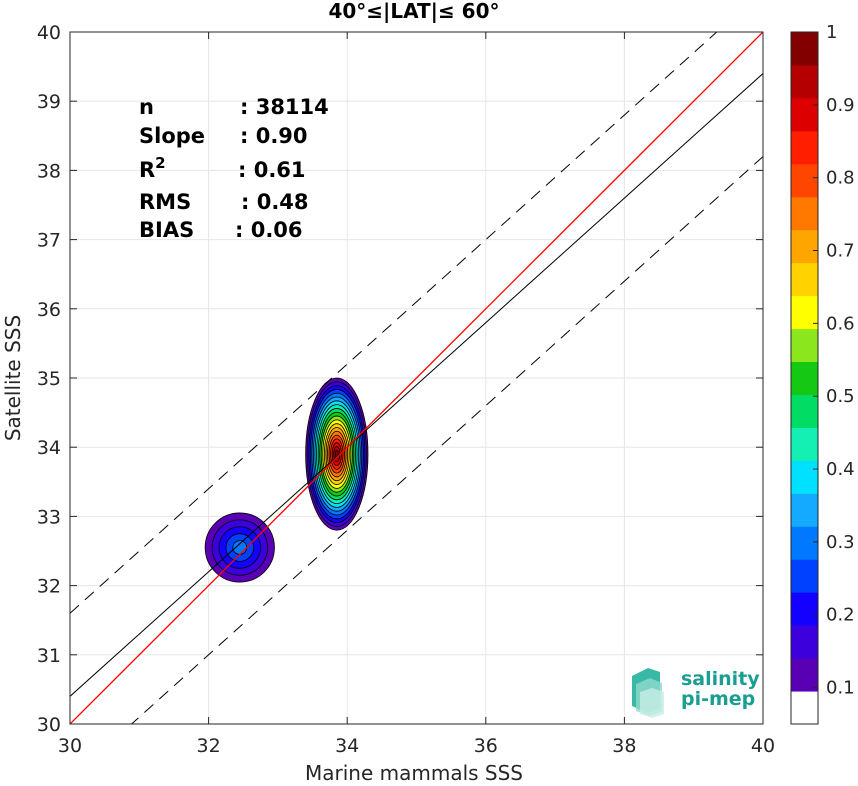  I want to click on colorbar-tick-label: 0.6, so click(840, 323).